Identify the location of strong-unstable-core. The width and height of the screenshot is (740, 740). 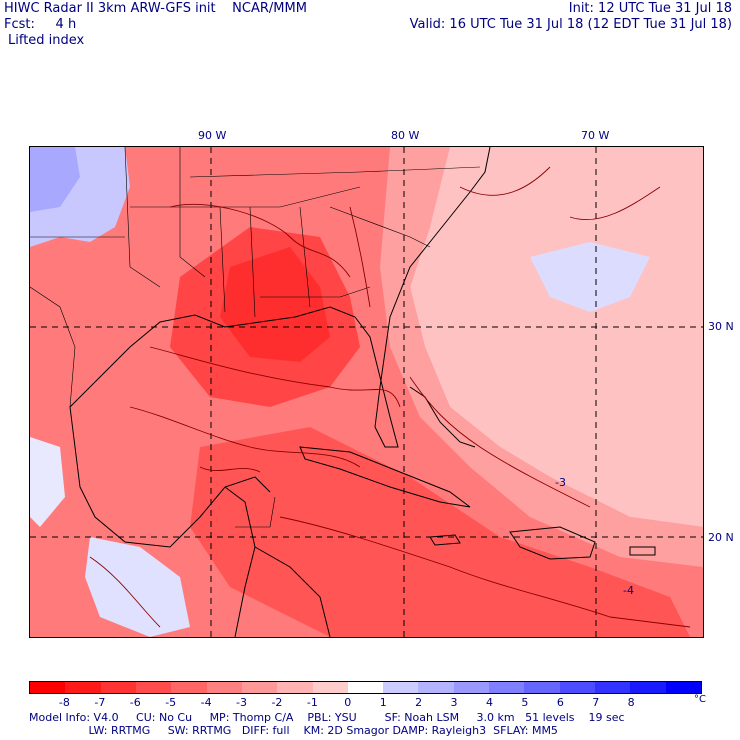
(275, 304).